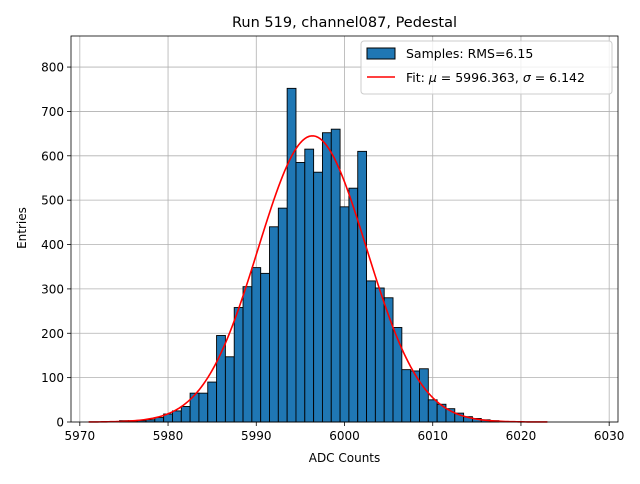 This screenshot has width=640, height=484. I want to click on x-tick-label: 6010, so click(432, 436).